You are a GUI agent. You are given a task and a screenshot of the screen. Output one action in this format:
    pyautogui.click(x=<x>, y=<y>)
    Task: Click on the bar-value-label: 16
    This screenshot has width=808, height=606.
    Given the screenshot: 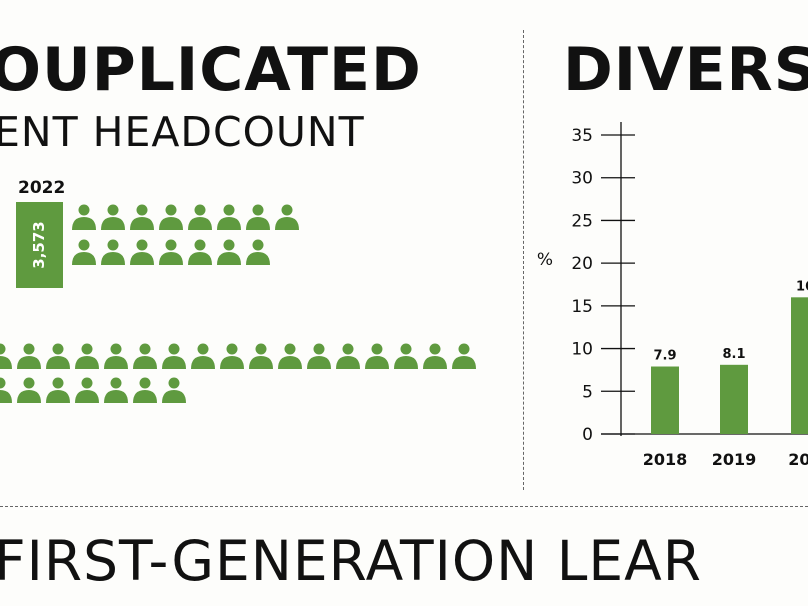 What is the action you would take?
    pyautogui.click(x=802, y=286)
    